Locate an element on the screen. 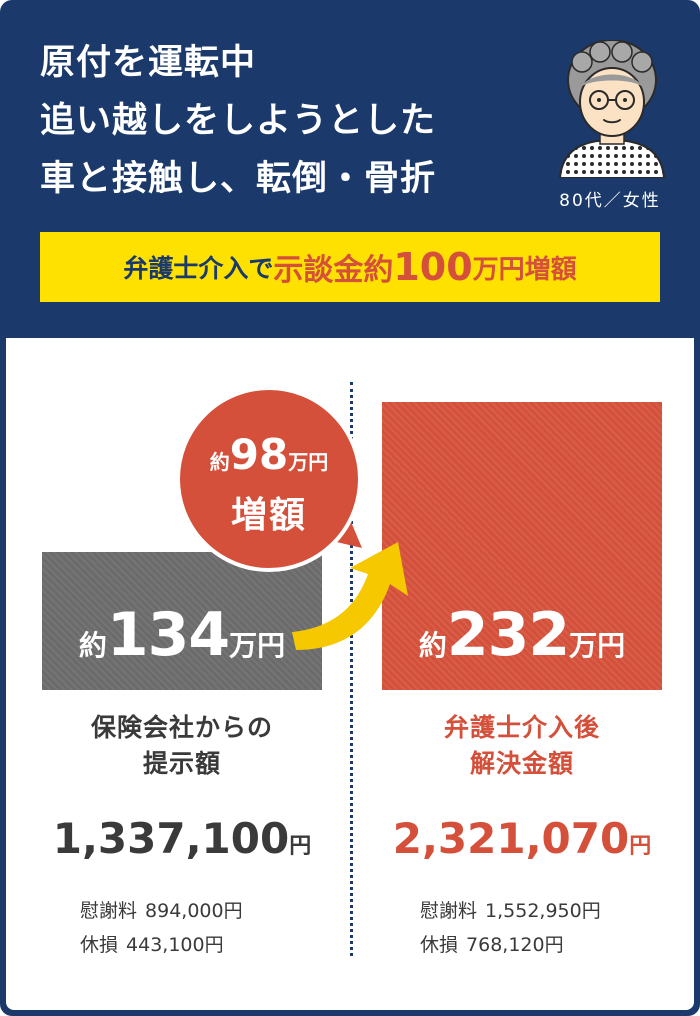 This screenshot has height=1016, width=700. banner-unit: 万円増額 is located at coordinates (524, 269).